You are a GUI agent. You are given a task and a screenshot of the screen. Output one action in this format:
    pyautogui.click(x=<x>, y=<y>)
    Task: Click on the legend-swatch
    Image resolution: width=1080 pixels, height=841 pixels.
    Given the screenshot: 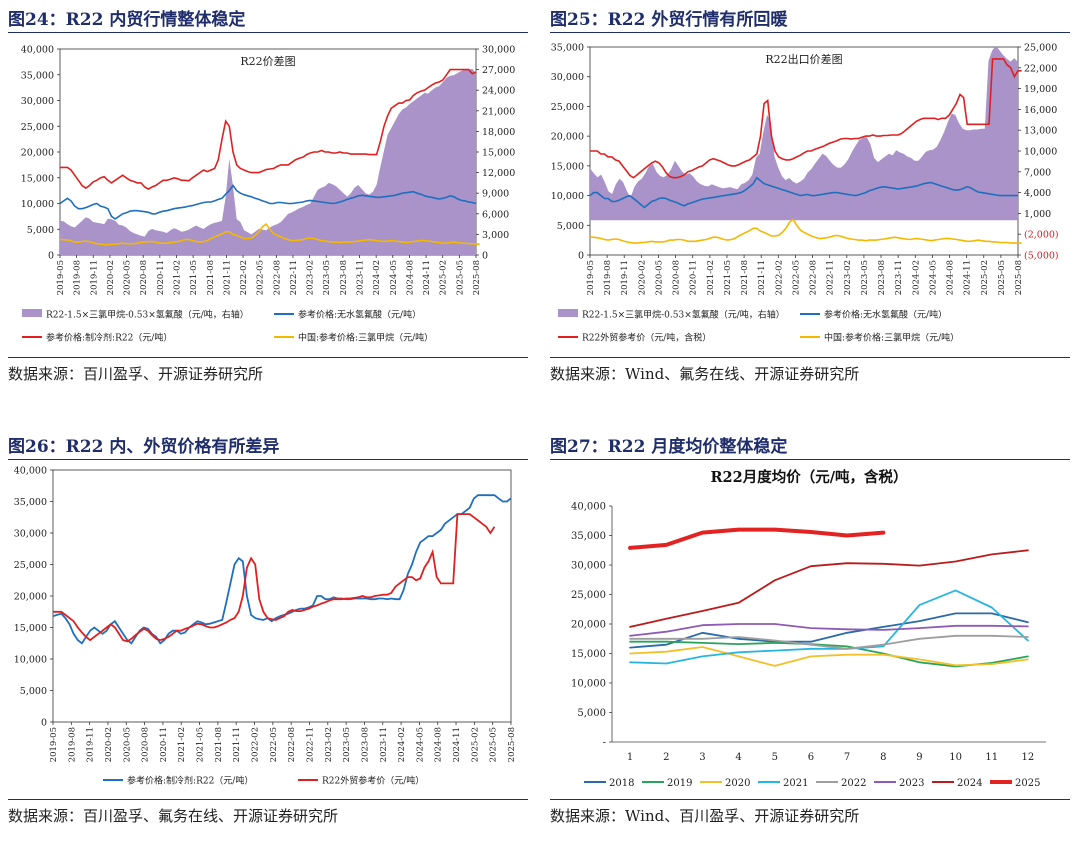 What is the action you would take?
    pyautogui.click(x=32, y=313)
    